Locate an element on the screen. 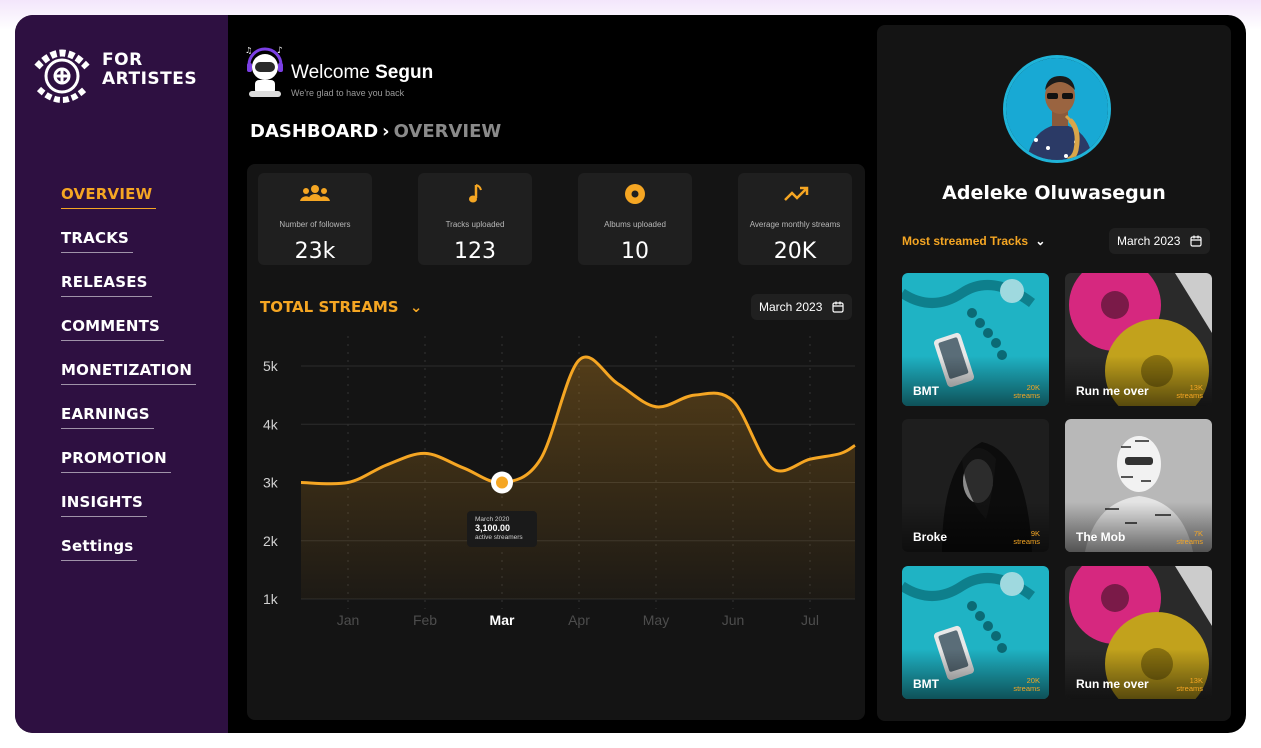 This screenshot has width=1261, height=748. y-tick-label: 5k is located at coordinates (271, 366).